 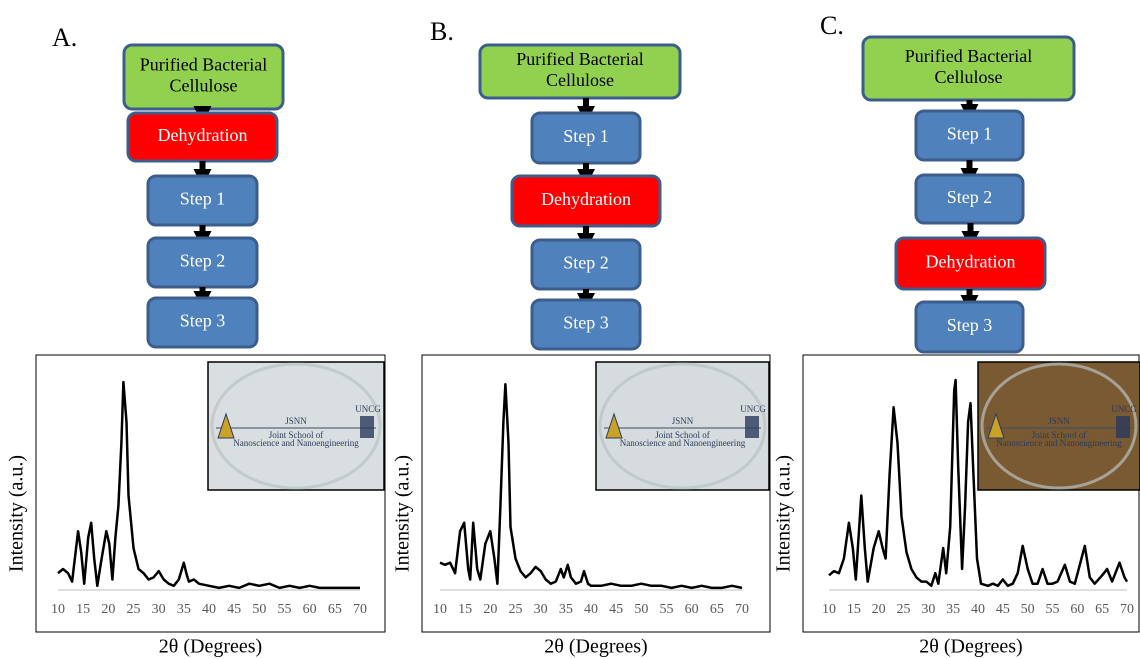 I want to click on panel-label: A., so click(x=64, y=37).